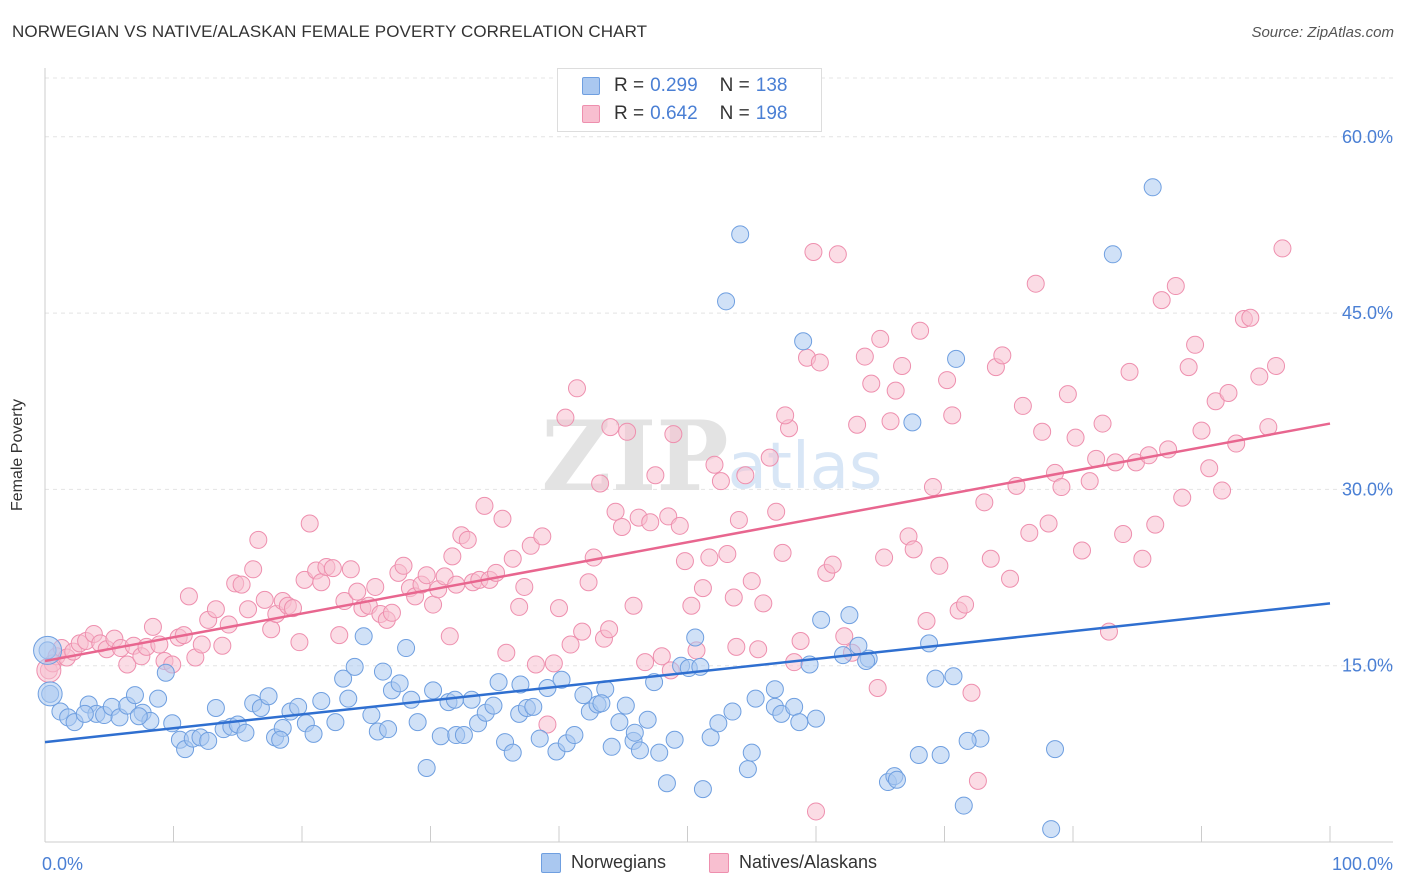 Image resolution: width=1406 pixels, height=892 pixels. I want to click on bottom-legend-swatch-pink, so click(719, 862).